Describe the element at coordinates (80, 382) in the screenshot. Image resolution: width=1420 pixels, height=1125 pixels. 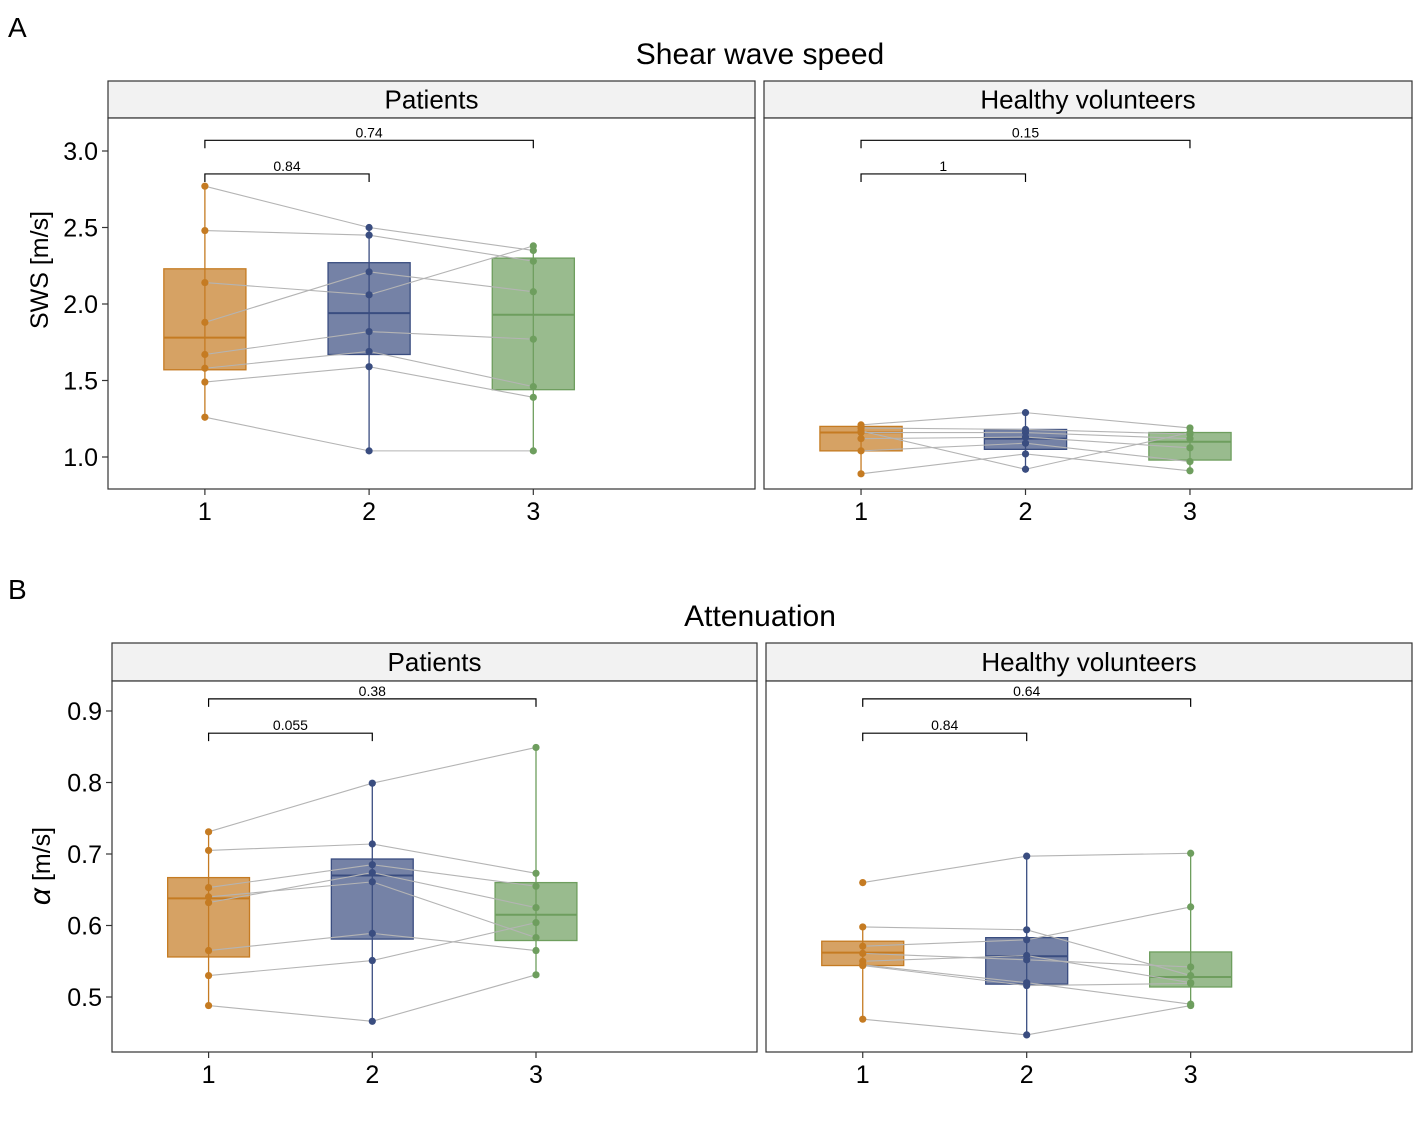
I see `y-tick-label: 1.5` at that location.